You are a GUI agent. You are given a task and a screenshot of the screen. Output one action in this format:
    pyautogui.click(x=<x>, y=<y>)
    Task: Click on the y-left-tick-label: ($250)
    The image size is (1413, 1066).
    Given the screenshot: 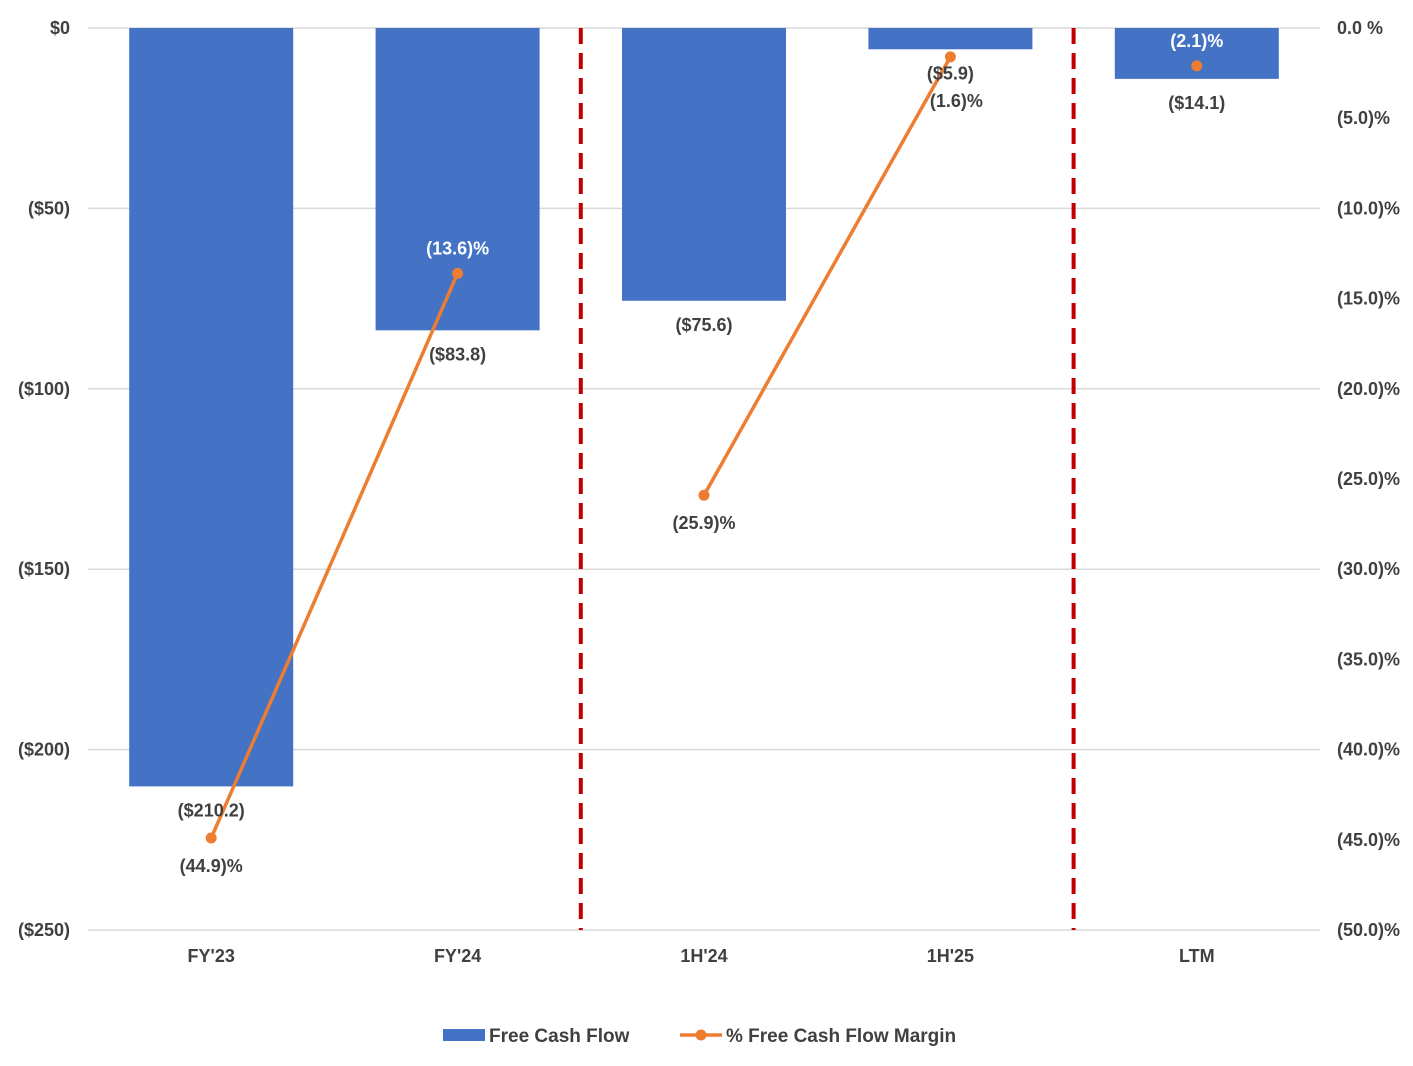 What is the action you would take?
    pyautogui.click(x=44, y=930)
    